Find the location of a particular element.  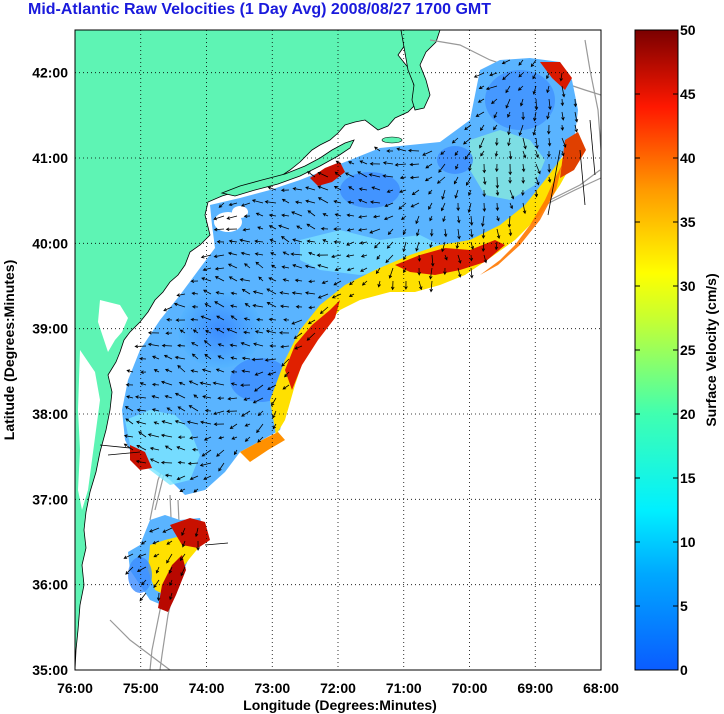

y-tick-label: 35:00 is located at coordinates (50, 670).